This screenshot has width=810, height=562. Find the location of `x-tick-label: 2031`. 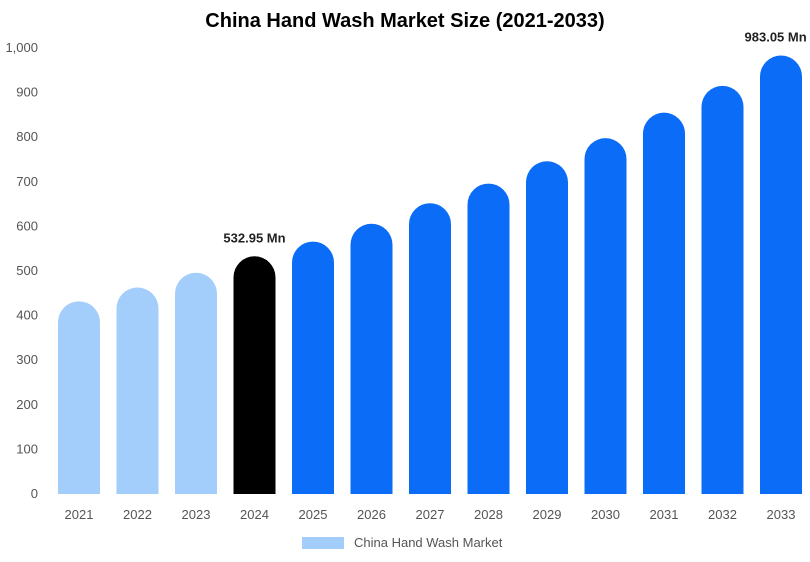

x-tick-label: 2031 is located at coordinates (664, 514).